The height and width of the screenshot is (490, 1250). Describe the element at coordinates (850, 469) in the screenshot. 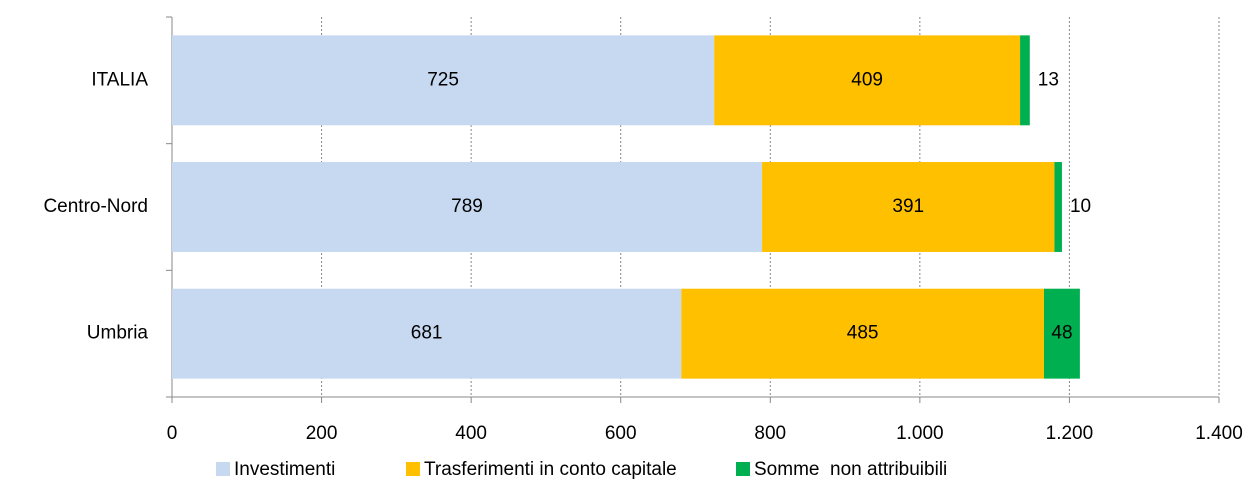

I see `legend-label: Somme non attribuibili` at that location.